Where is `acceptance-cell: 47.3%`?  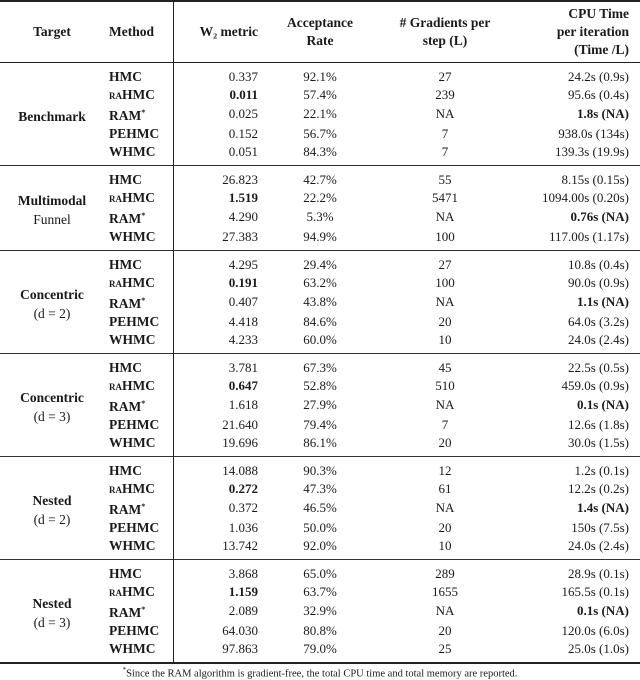
acceptance-cell: 47.3% is located at coordinates (320, 488).